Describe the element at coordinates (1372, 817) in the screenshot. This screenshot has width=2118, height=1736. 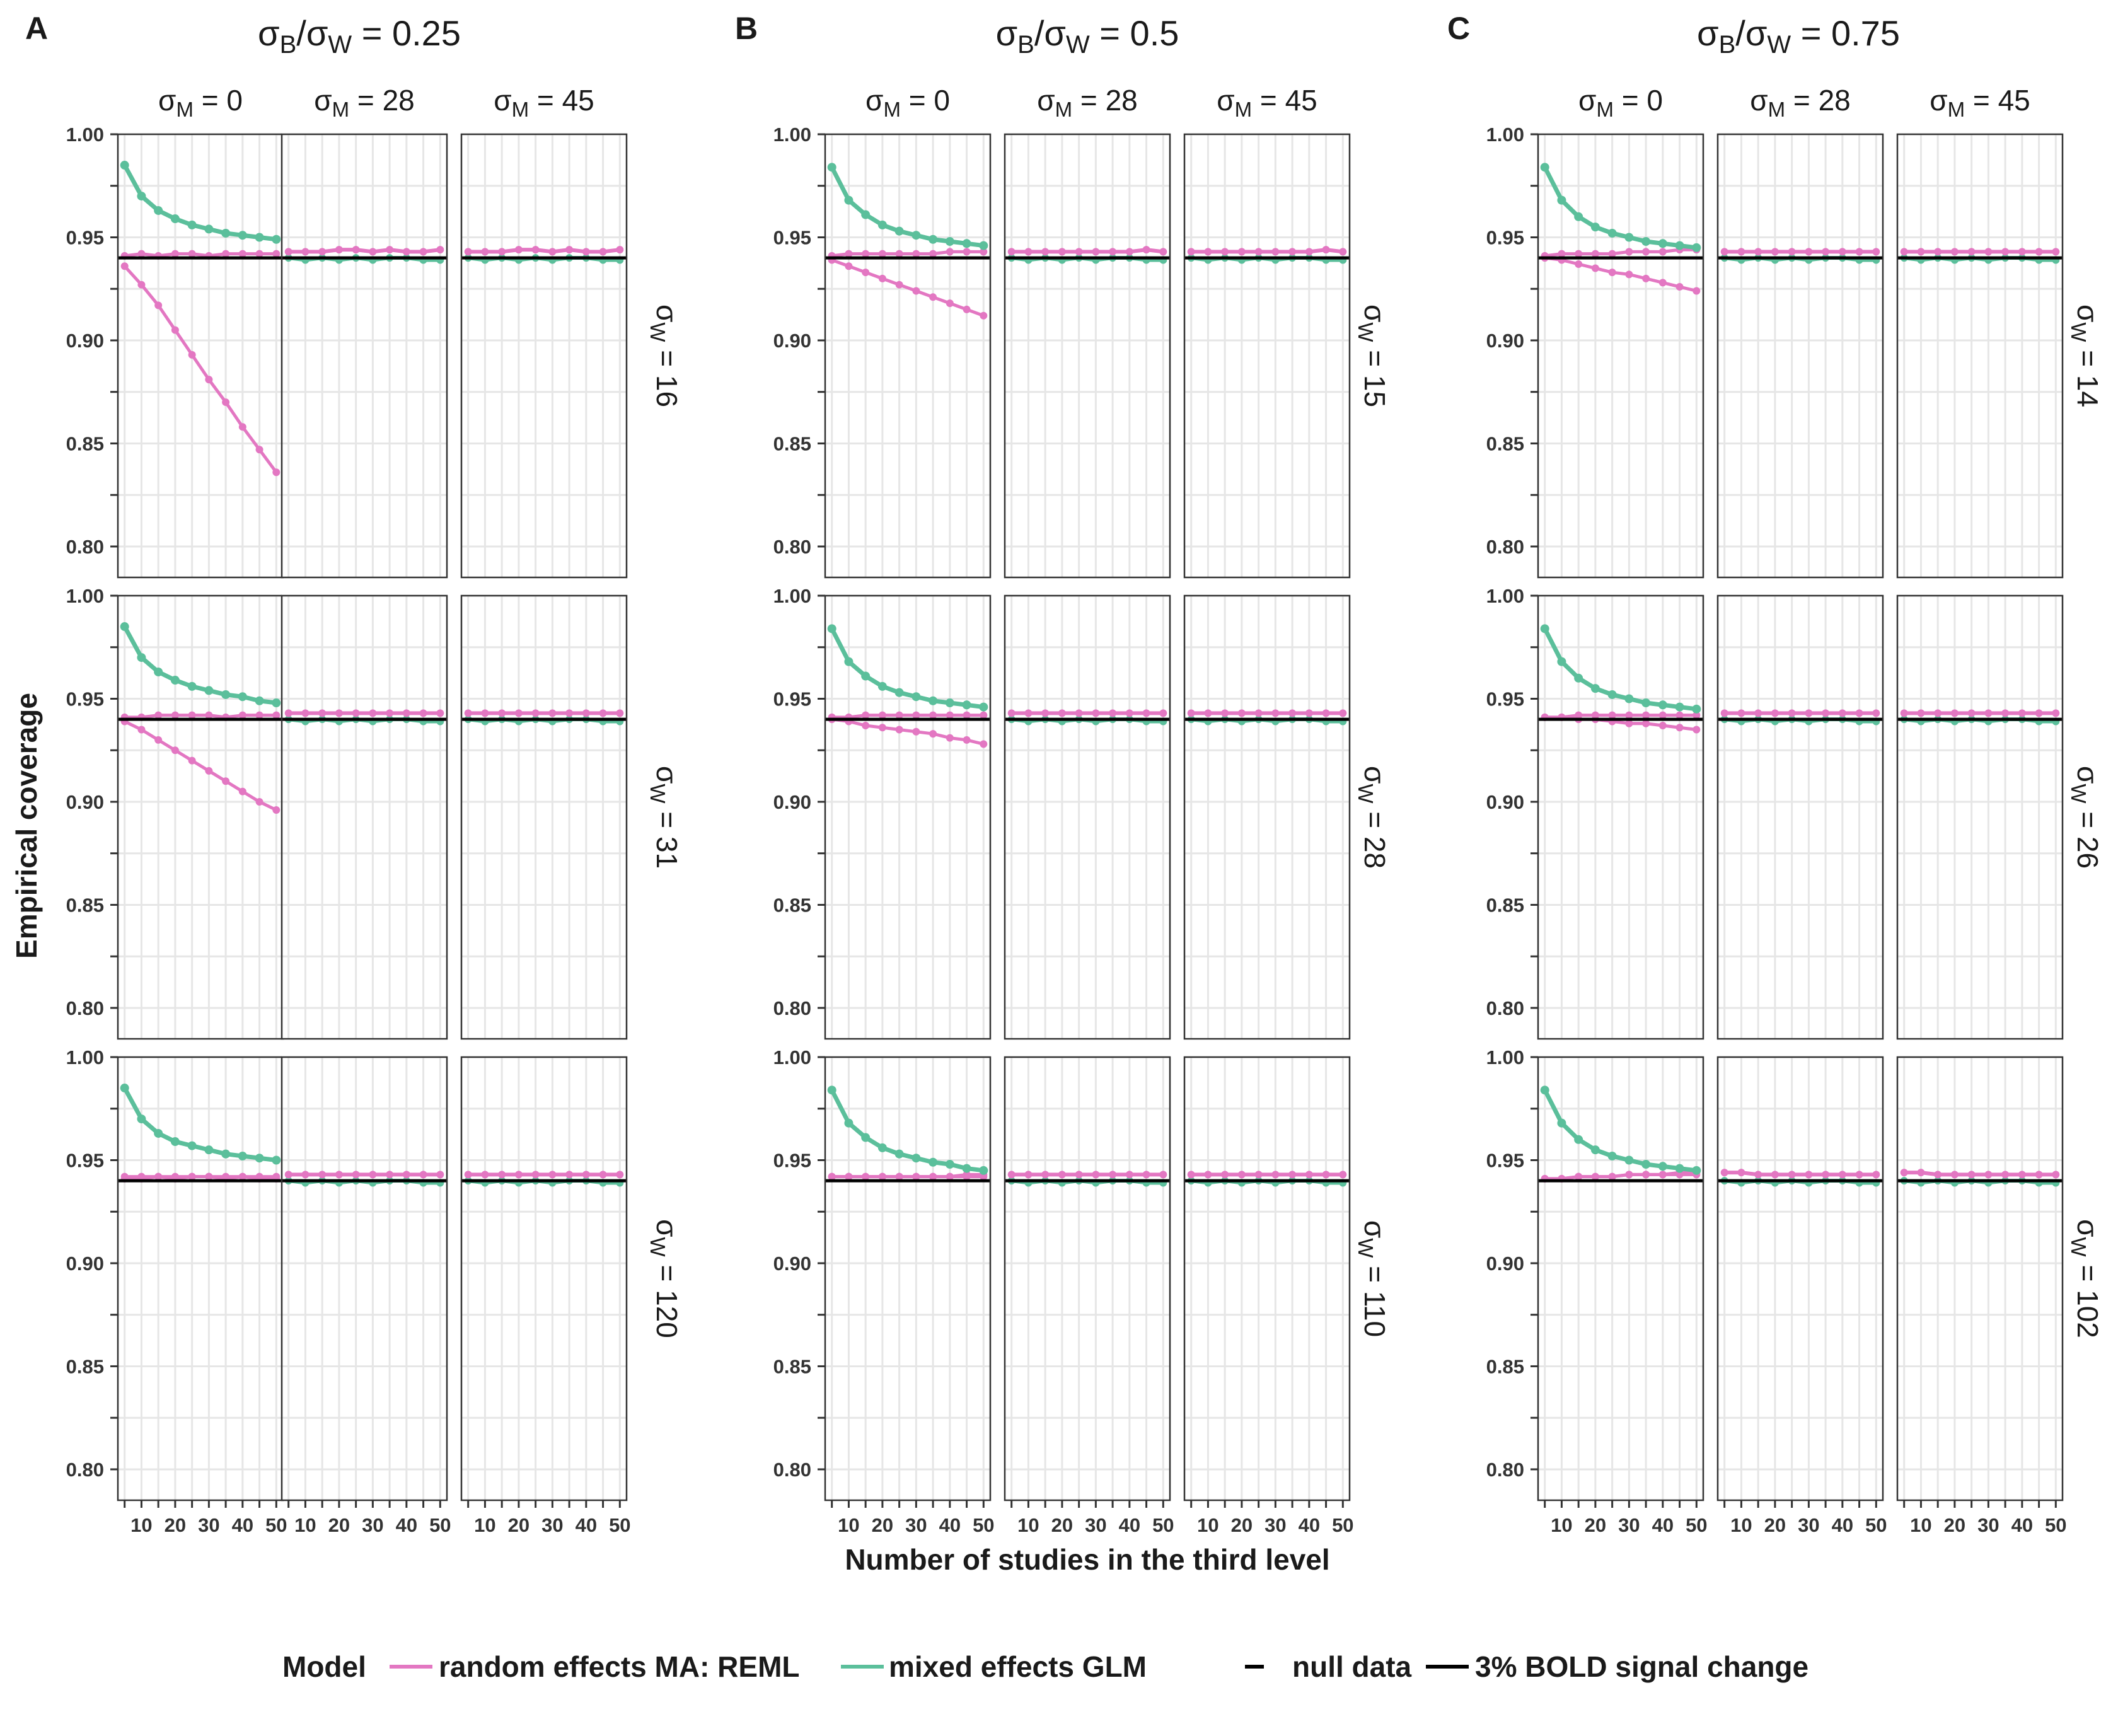
I see `row-strip-label: σW = 28` at that location.